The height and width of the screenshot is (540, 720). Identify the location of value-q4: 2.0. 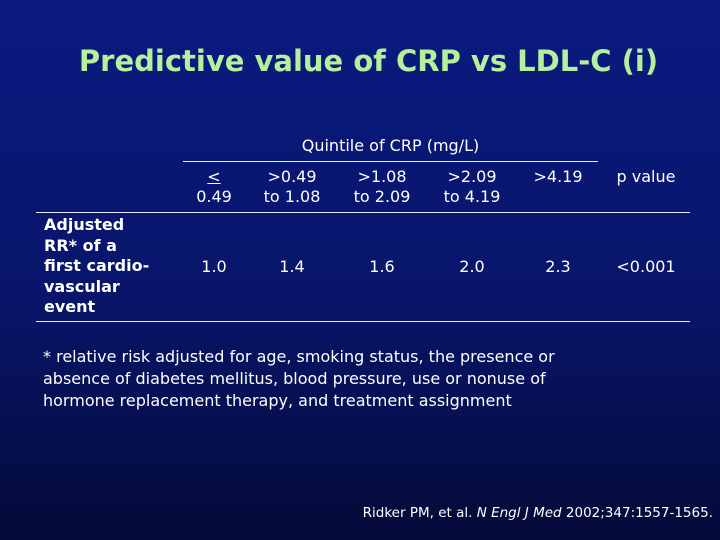
(472, 266).